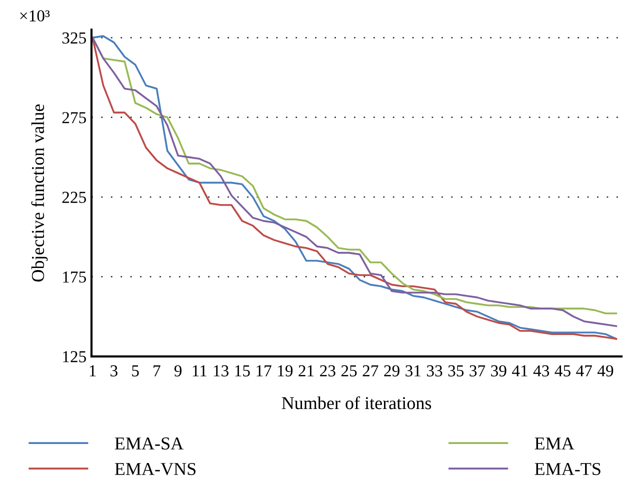 The height and width of the screenshot is (495, 631). What do you see at coordinates (584, 370) in the screenshot?
I see `x-tick-label: 47` at bounding box center [584, 370].